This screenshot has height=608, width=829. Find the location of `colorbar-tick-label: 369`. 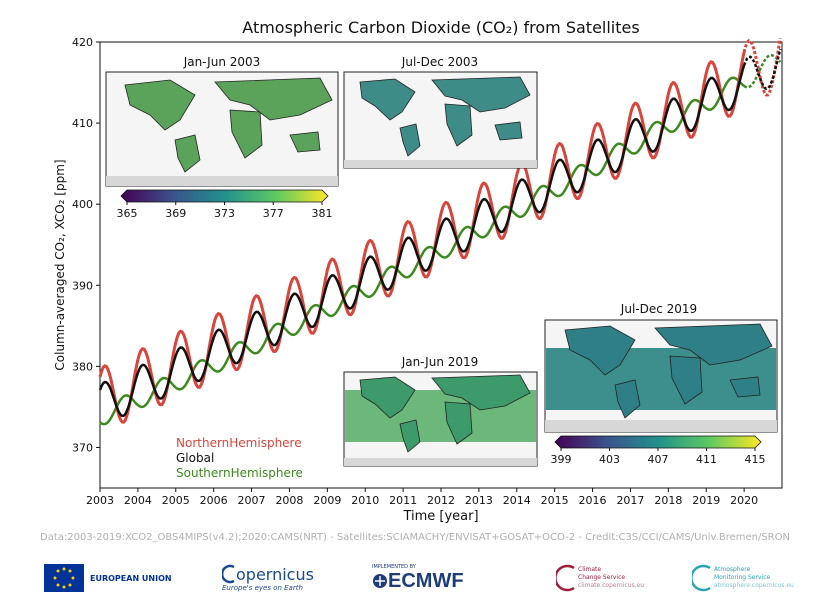

colorbar-tick-label: 369 is located at coordinates (175, 213).